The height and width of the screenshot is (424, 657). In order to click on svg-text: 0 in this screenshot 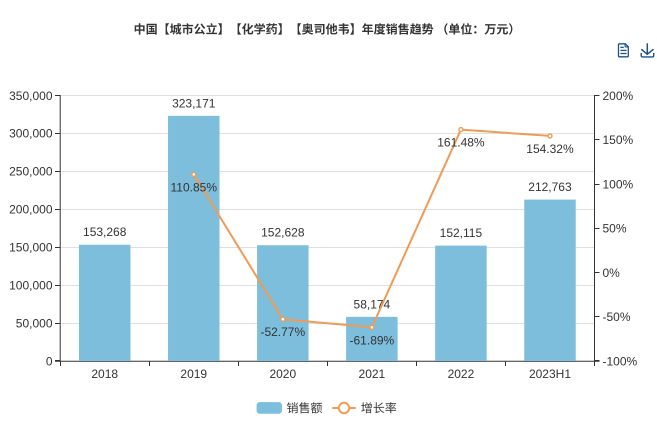, I will do `click(49, 361)`.